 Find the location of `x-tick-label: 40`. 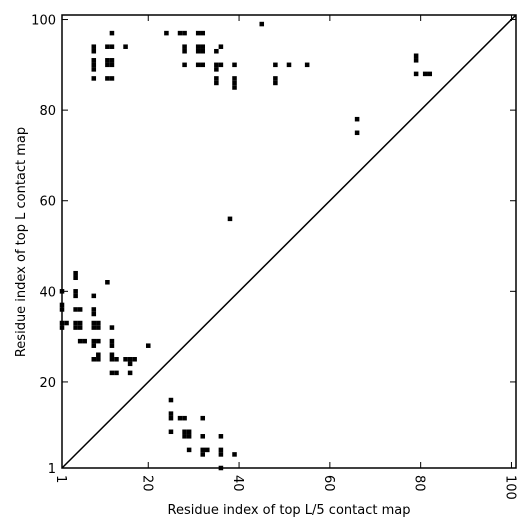

x-tick-label: 40 is located at coordinates (237, 483).